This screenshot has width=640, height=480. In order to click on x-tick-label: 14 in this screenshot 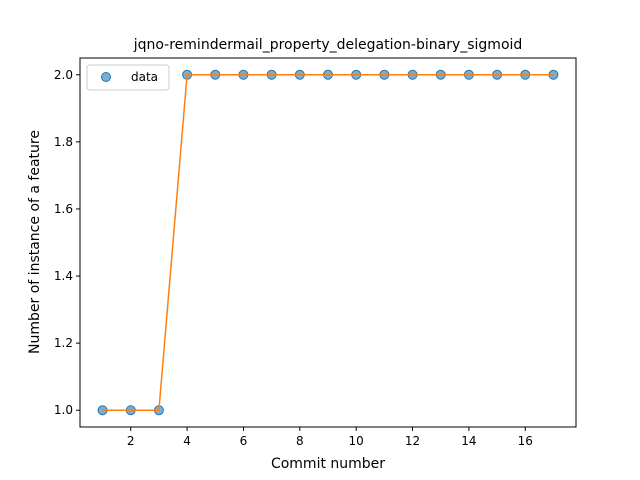, I will do `click(468, 441)`.